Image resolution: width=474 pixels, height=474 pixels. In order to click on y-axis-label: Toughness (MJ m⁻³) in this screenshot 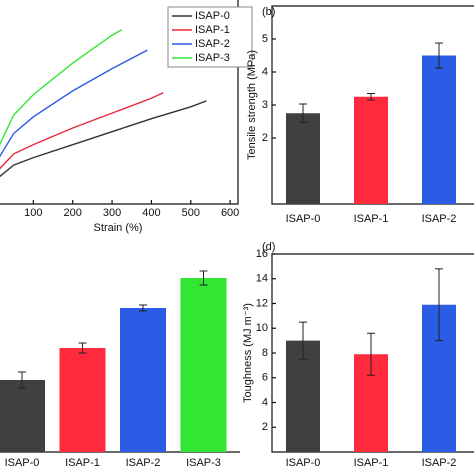, I will do `click(248, 353)`.